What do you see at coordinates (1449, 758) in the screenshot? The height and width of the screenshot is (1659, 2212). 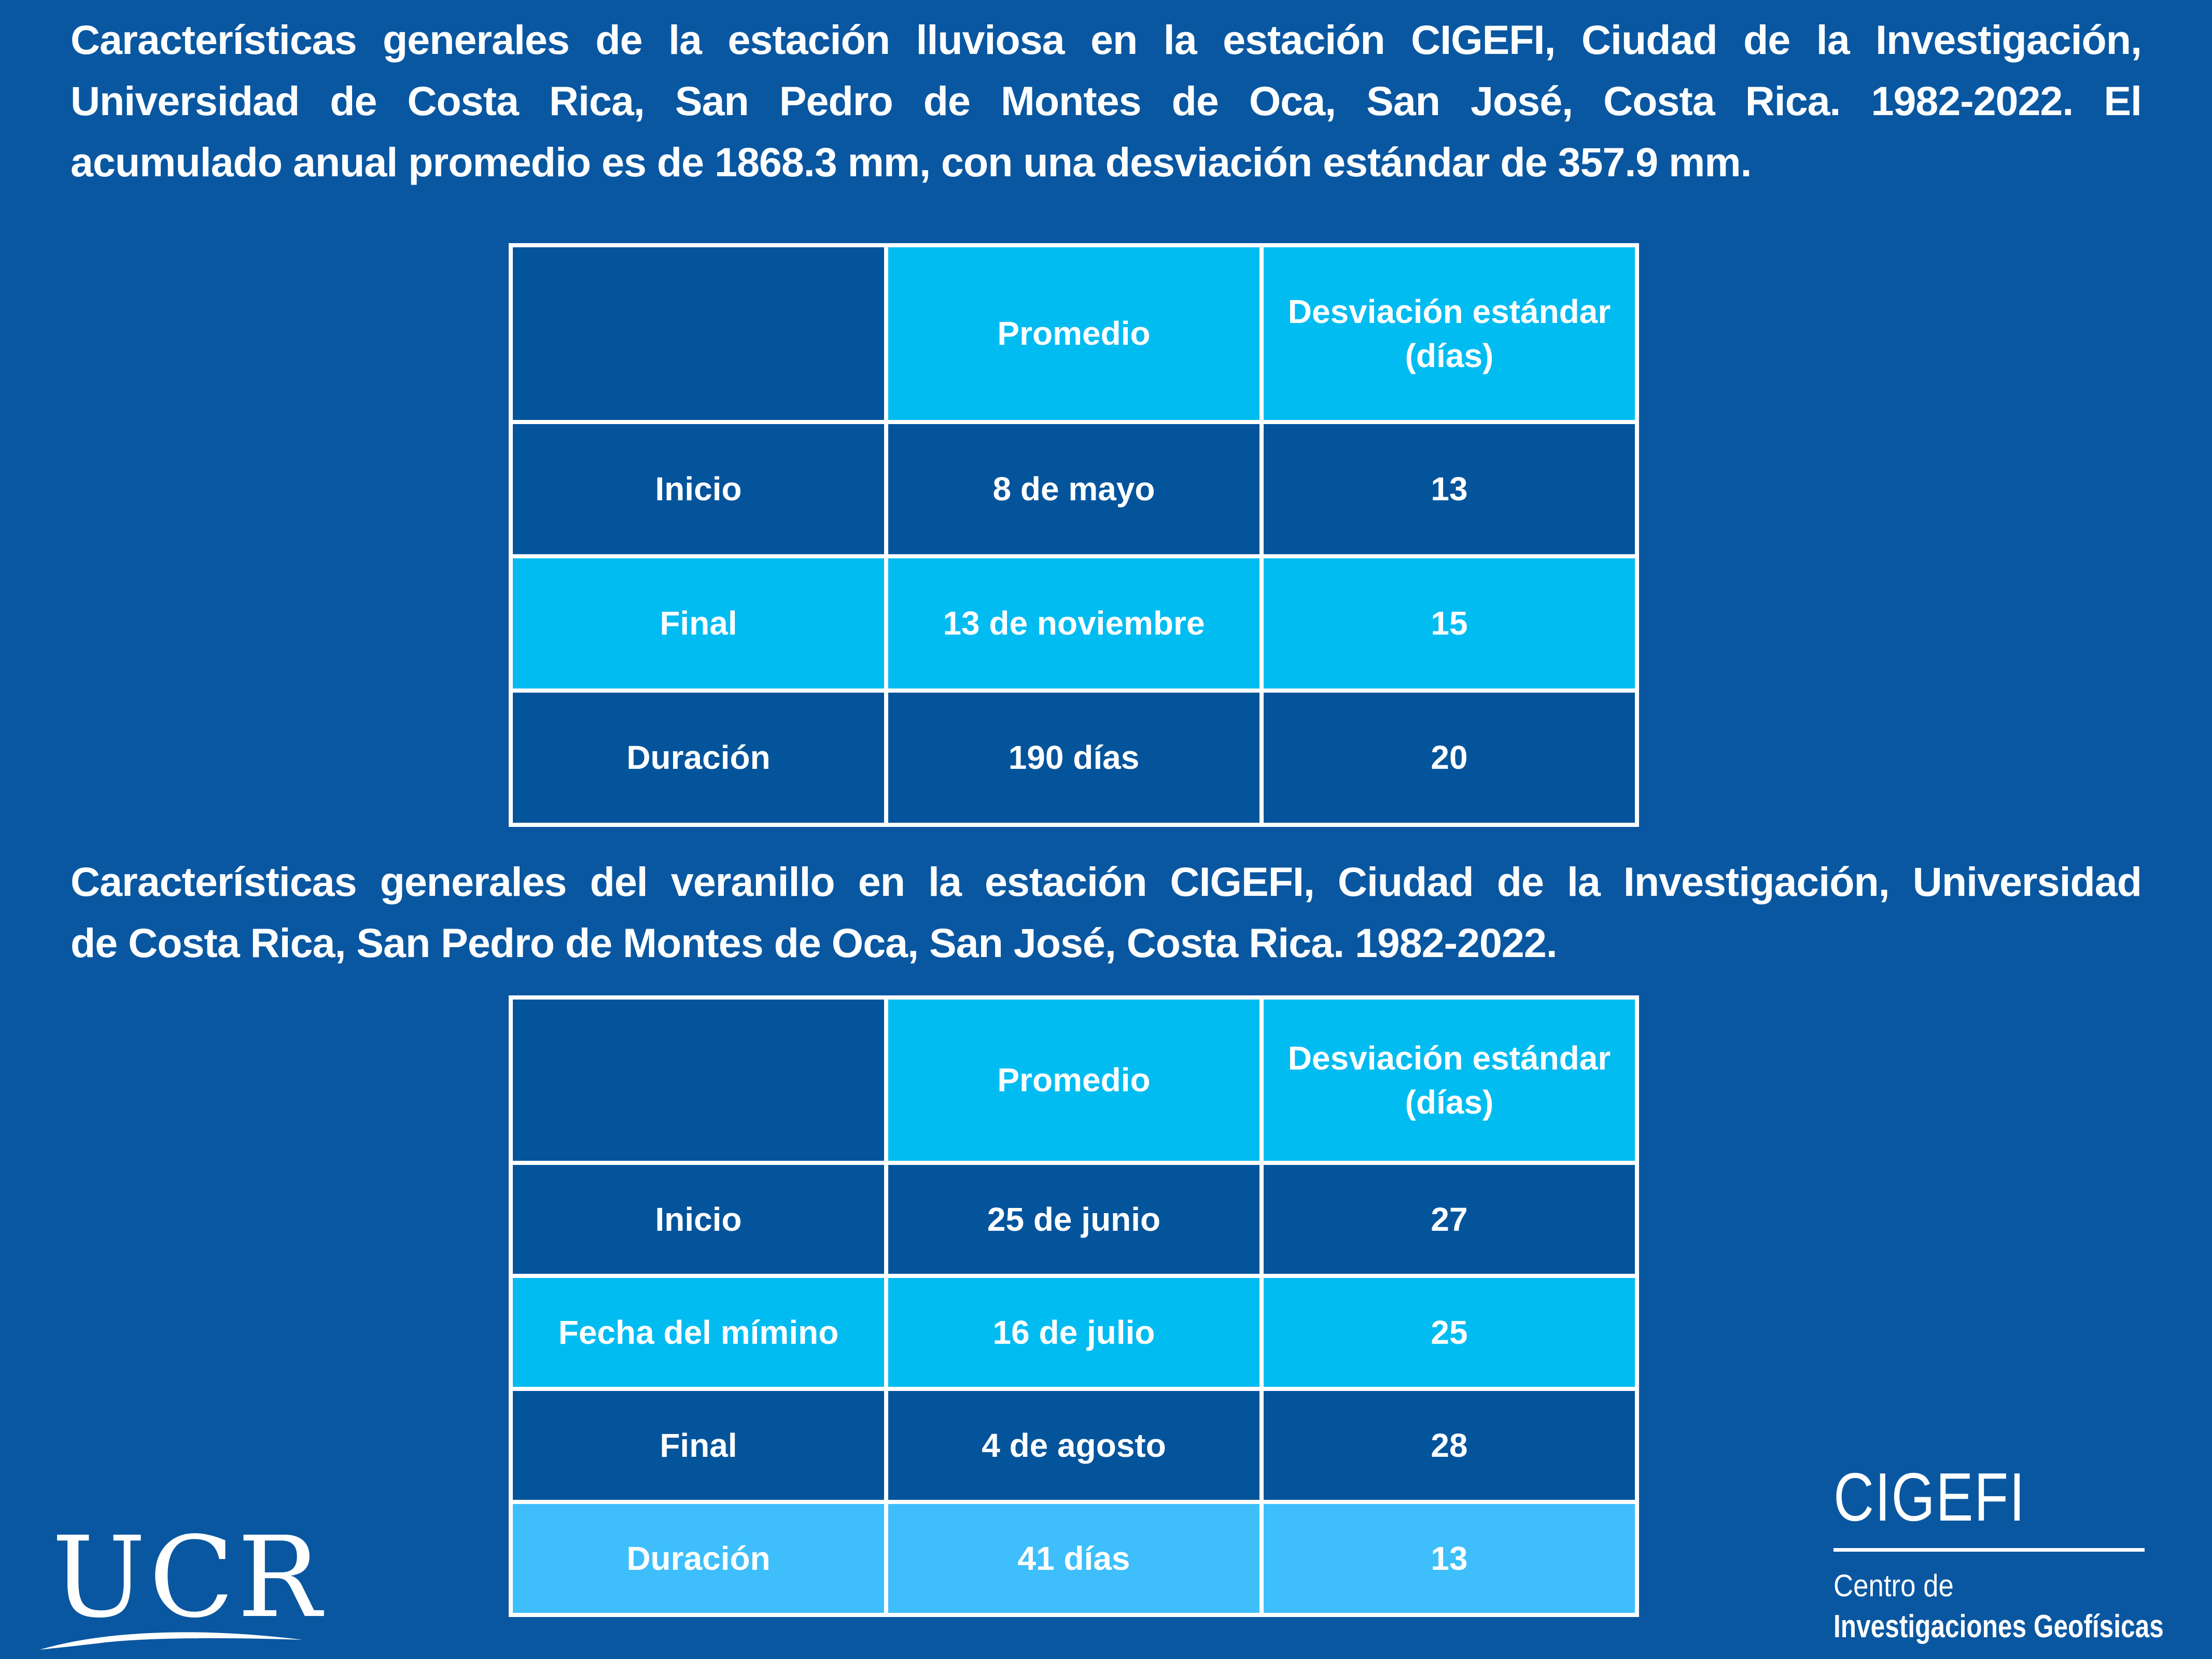 I see `row-desviacion: 20` at bounding box center [1449, 758].